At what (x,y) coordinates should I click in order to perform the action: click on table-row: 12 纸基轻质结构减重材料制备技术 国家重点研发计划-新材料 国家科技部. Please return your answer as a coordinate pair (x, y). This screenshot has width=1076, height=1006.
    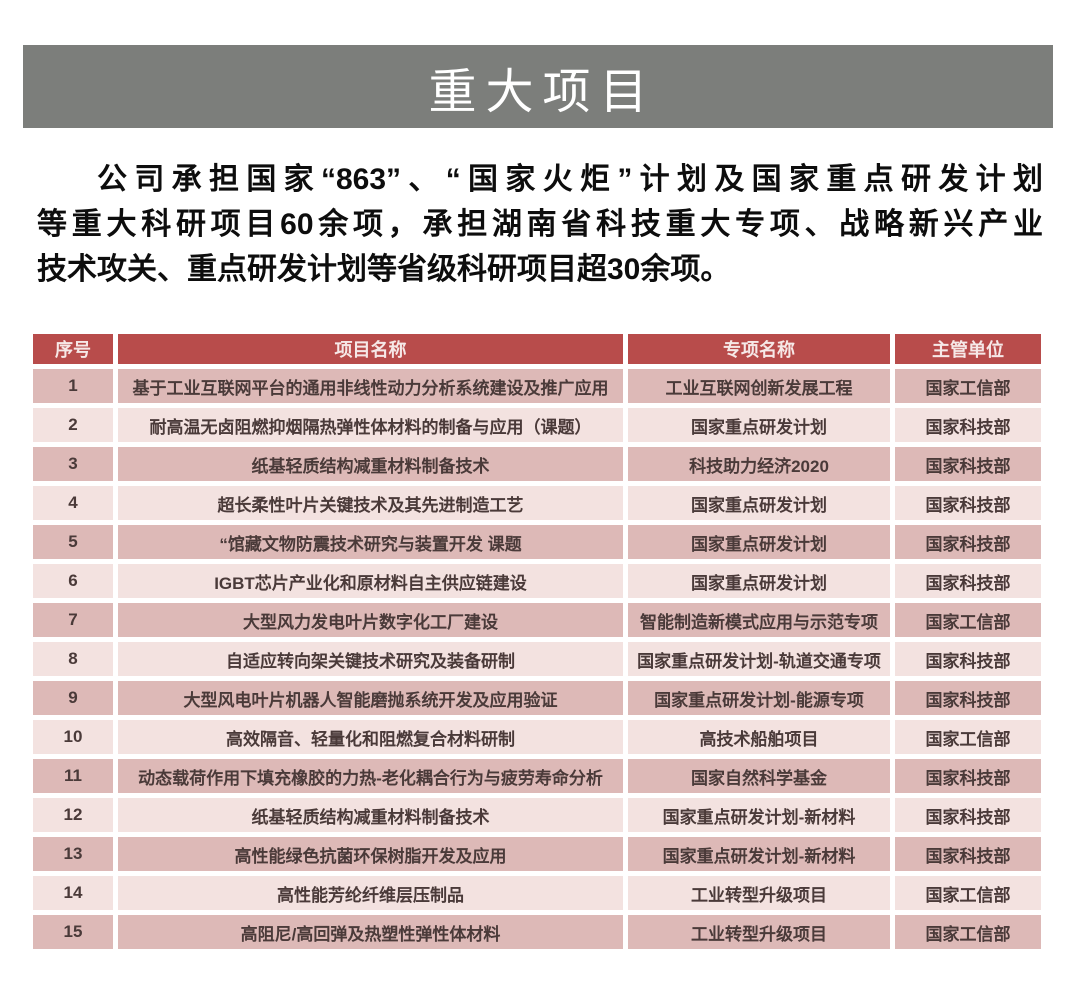
    Looking at the image, I should click on (537, 815).